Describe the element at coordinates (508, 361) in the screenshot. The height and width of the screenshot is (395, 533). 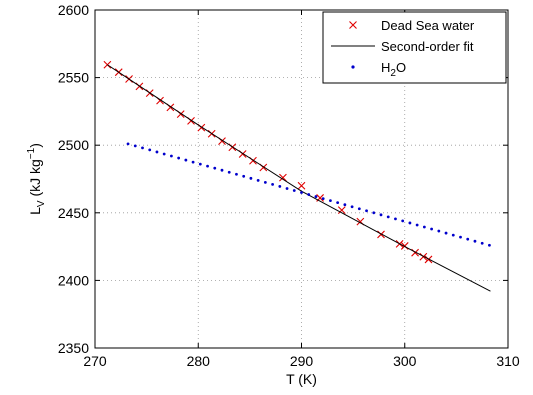
I see `x-tick-label: 310` at that location.